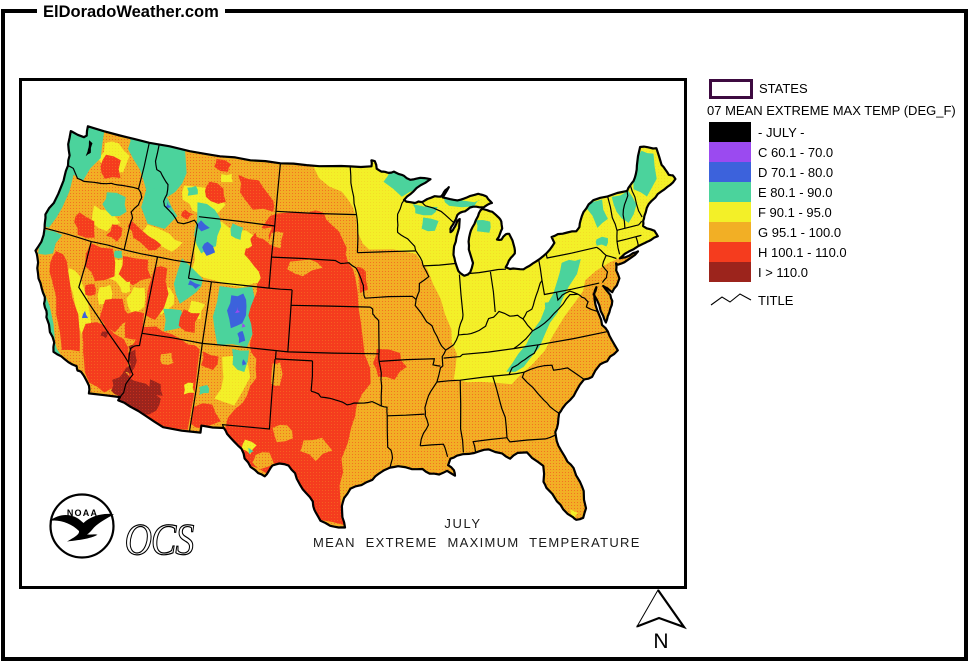 The width and height of the screenshot is (980, 661). I want to click on north-arrow-icon, so click(661, 609).